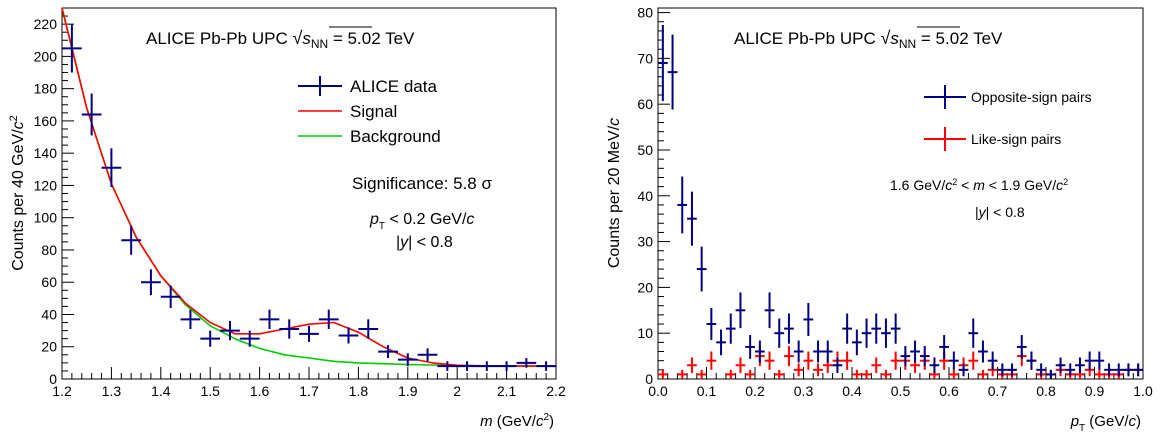  Describe the element at coordinates (280, 39) in the screenshot. I see `left-banner: ALICE Pb-Pb UPC √sNN = 5.02 TeV` at that location.